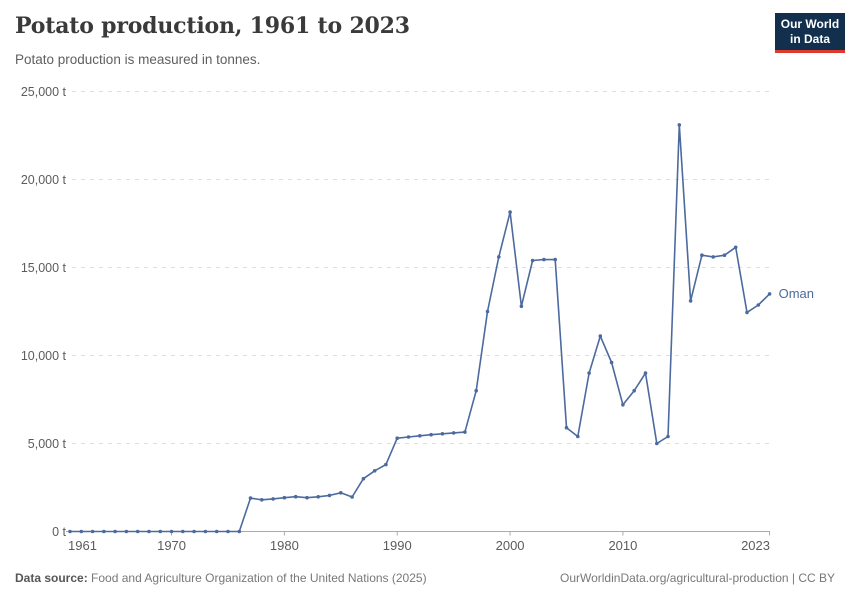  I want to click on y-axis-tick-label: 5,000 t, so click(47, 444).